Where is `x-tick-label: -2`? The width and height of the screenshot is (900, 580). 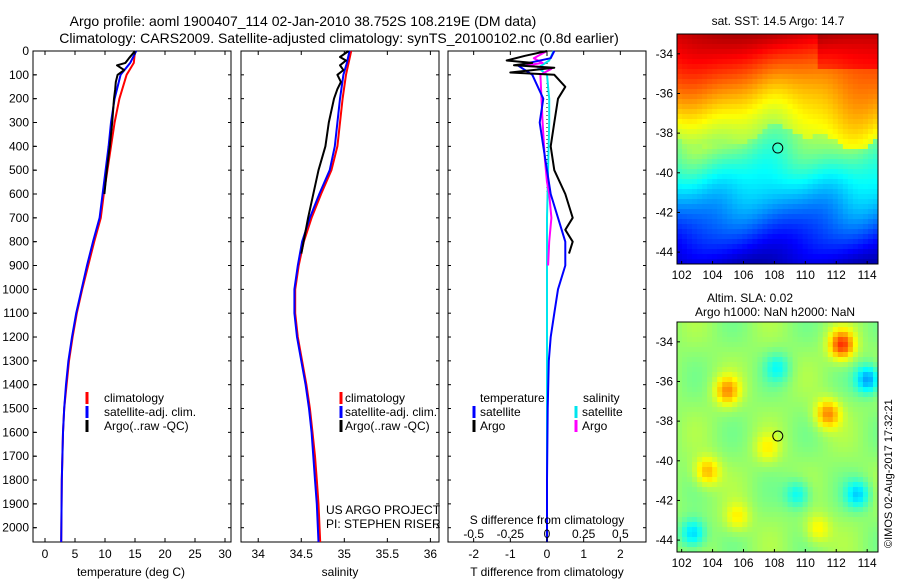 x-tick-label: -2 is located at coordinates (473, 554).